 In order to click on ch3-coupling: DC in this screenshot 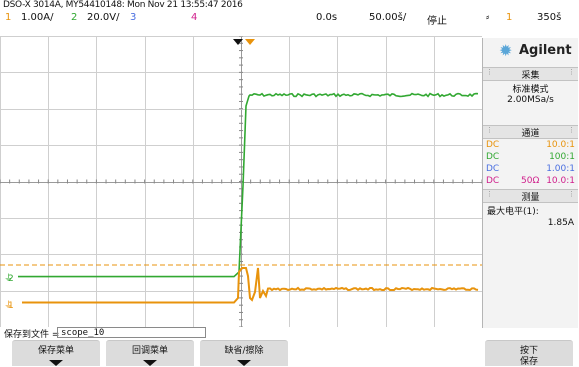, I will do `click(493, 169)`.